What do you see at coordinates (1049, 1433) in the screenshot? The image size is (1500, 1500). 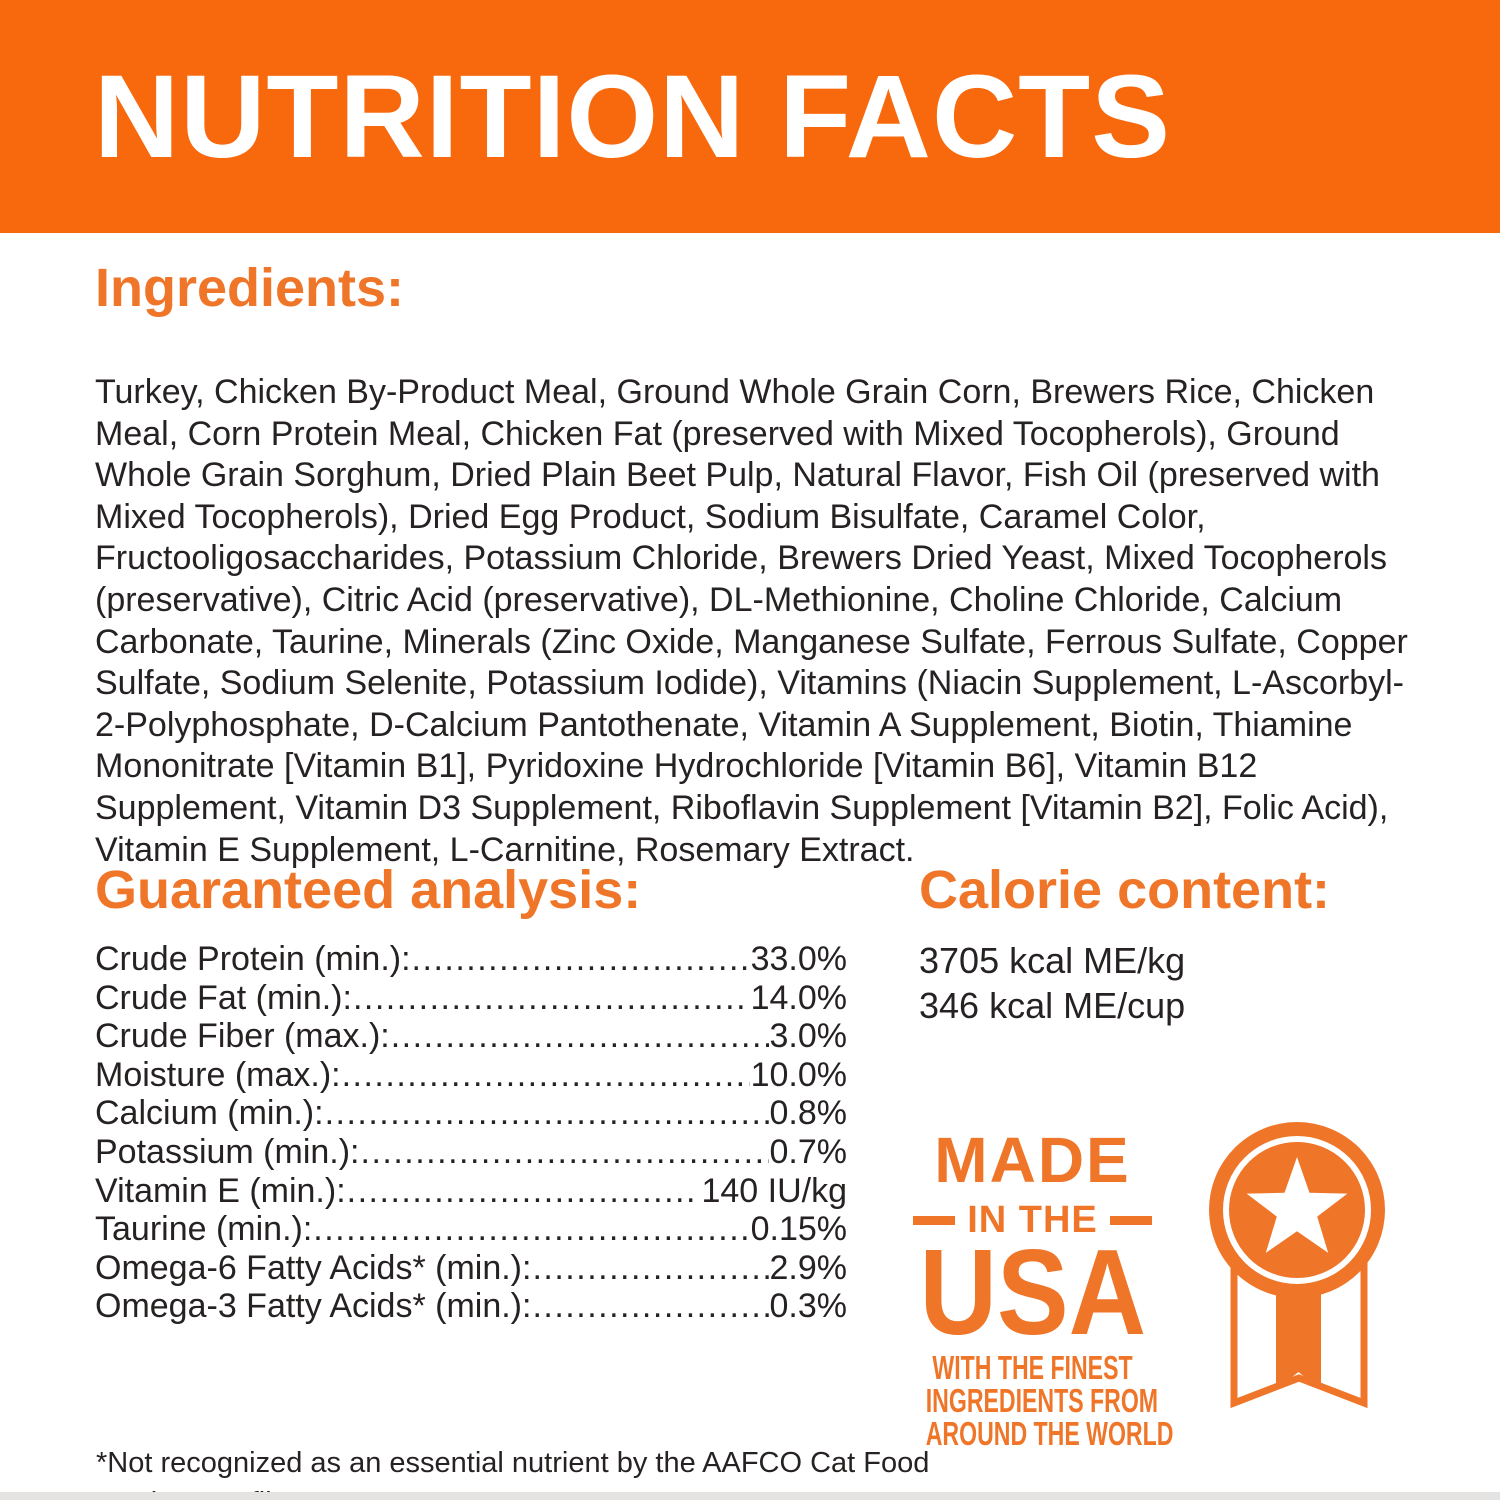 I see `tagline-line: AROUND THE WORLD` at bounding box center [1049, 1433].